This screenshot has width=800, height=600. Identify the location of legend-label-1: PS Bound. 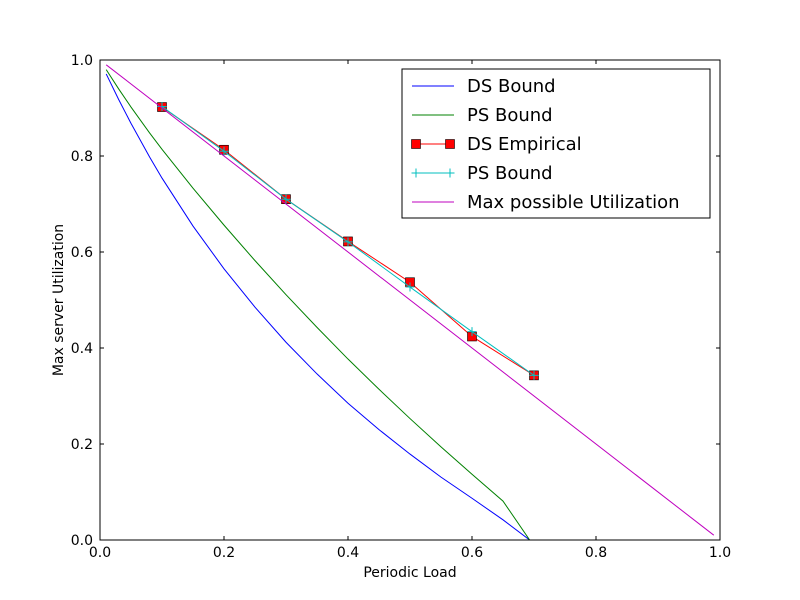
(510, 115).